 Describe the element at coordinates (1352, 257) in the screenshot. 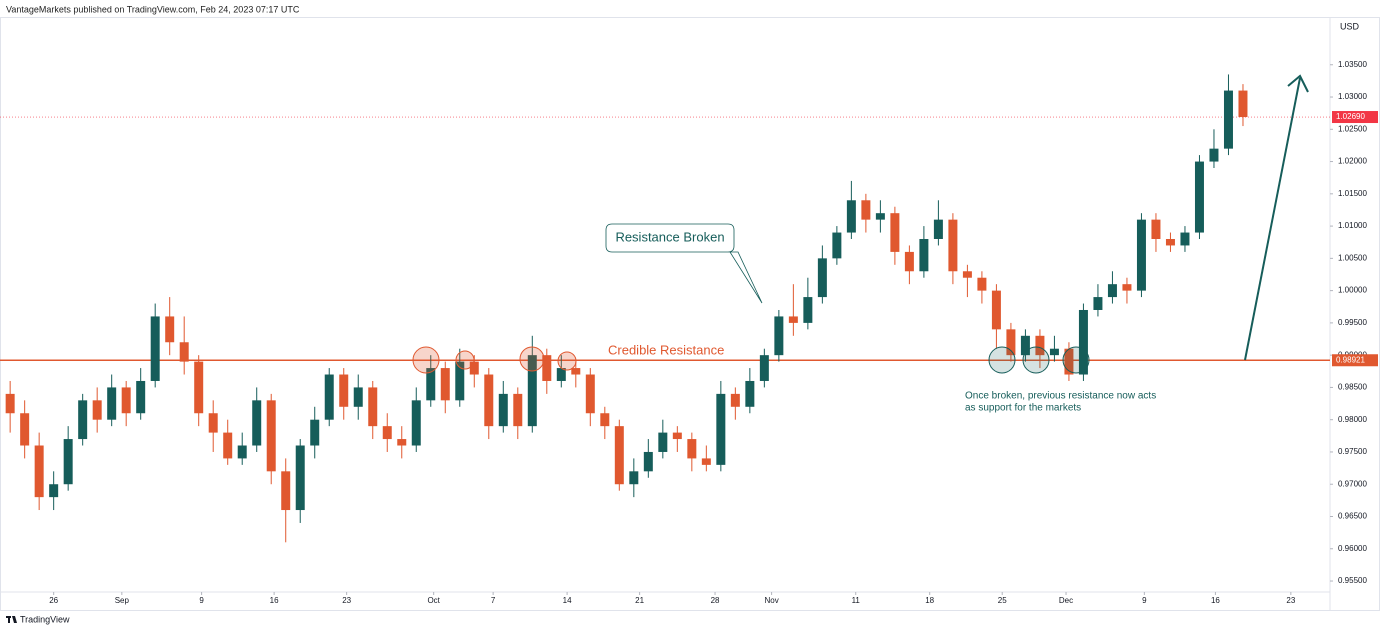

I see `y-tick-label: 1.00500` at that location.